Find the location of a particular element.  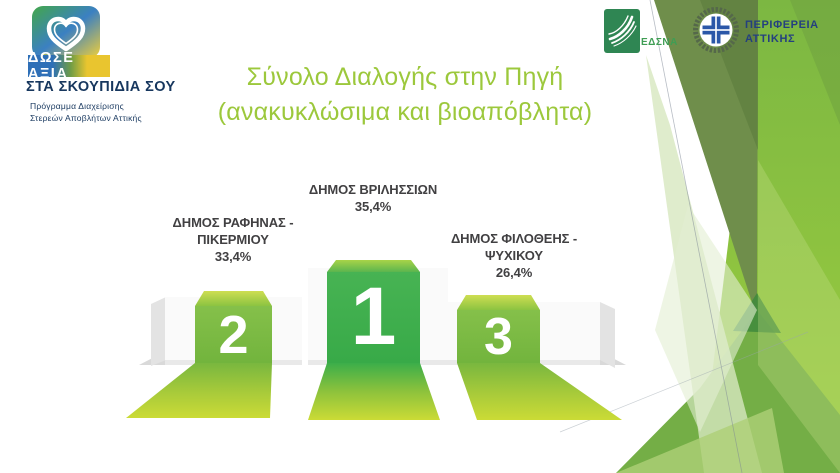

facet-thin-line is located at coordinates (696, 236).